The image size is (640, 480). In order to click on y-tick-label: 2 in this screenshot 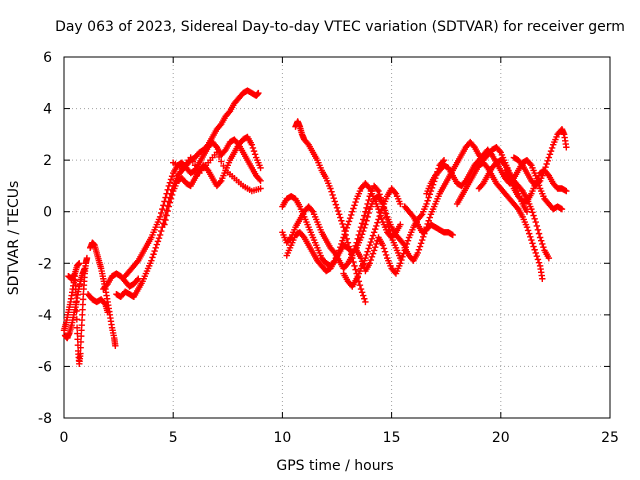, I will do `click(47, 161)`.